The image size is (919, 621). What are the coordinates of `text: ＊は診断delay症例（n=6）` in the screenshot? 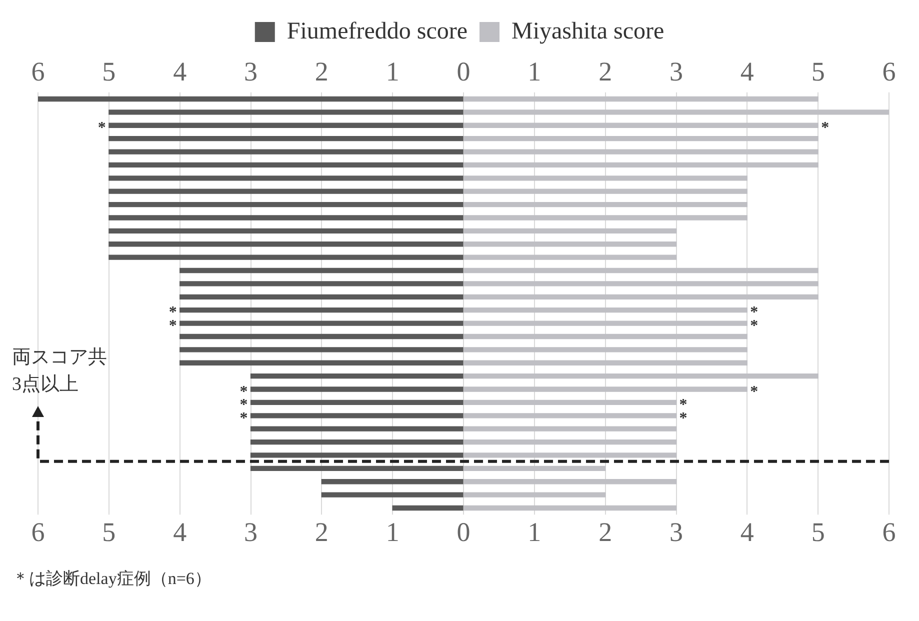 It's located at (112, 579).